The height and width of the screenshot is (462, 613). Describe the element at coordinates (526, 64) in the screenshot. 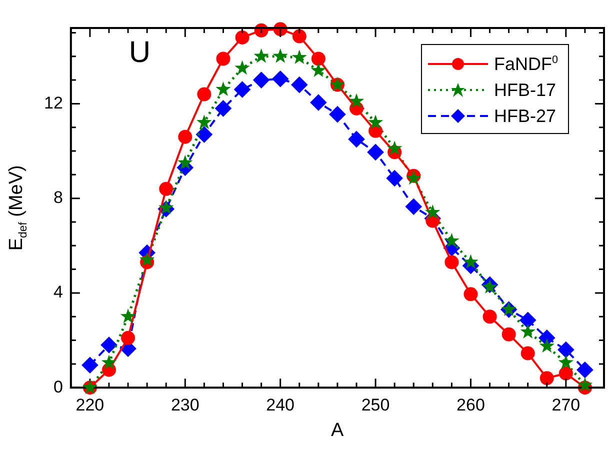

I see `legend-label: FaNDF$^{0}$` at that location.